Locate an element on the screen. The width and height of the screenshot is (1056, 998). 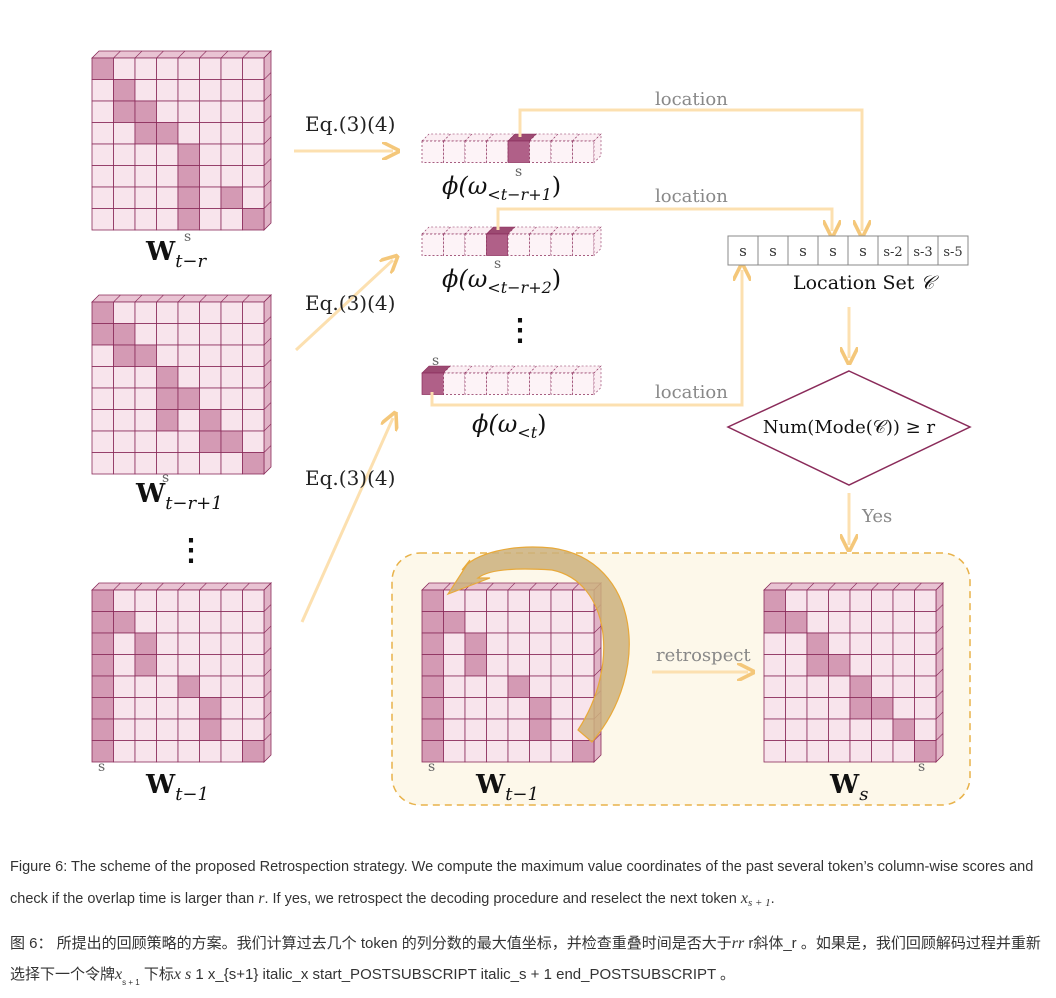
vector-label-3: ϕ(ω<t) is located at coordinates (509, 426).